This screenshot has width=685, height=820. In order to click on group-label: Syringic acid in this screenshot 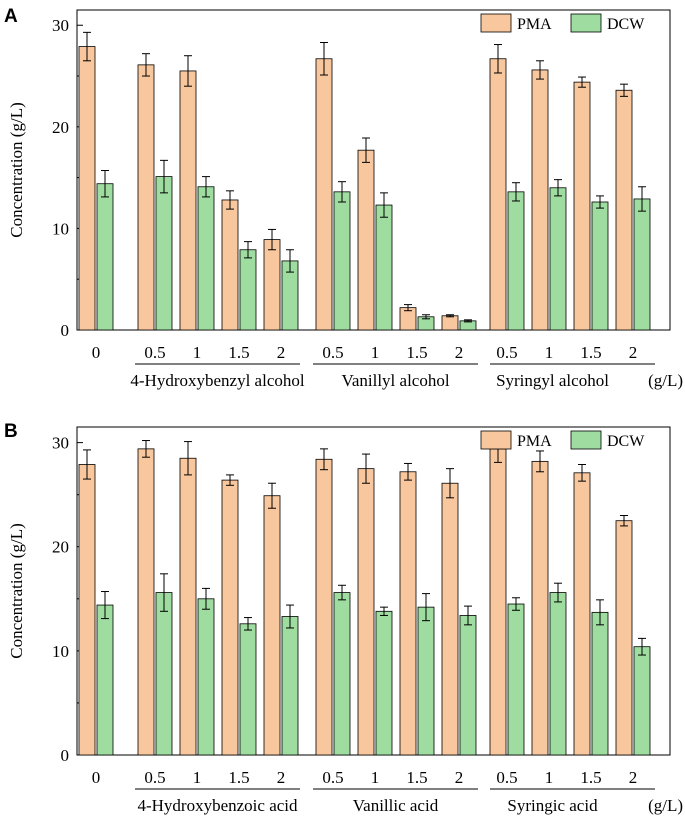, I will do `click(552, 805)`.